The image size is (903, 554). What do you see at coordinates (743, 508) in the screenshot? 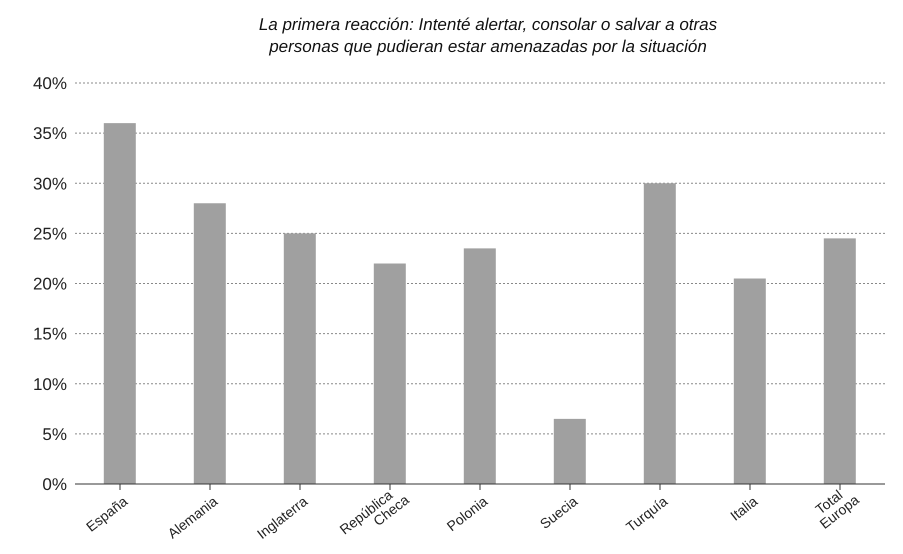
I see `x-tick-label: Italia` at bounding box center [743, 508].